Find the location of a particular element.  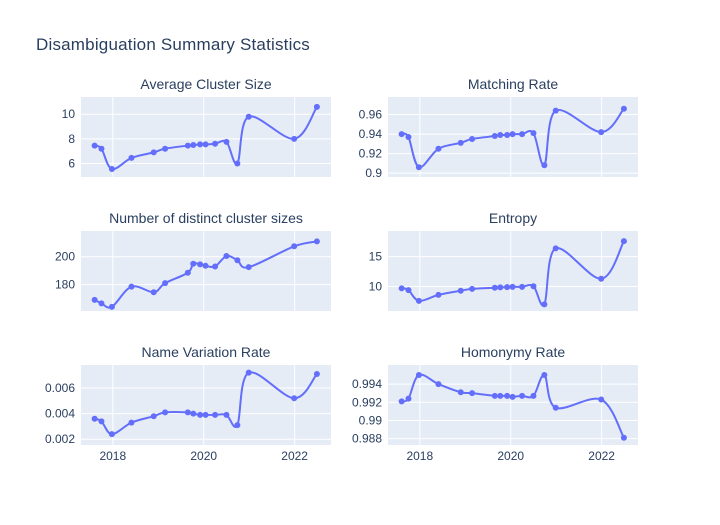

name-variation-rate-plot: 2018 2020 2022 0.002 0.004 0.006 is located at coordinates (187, 415).